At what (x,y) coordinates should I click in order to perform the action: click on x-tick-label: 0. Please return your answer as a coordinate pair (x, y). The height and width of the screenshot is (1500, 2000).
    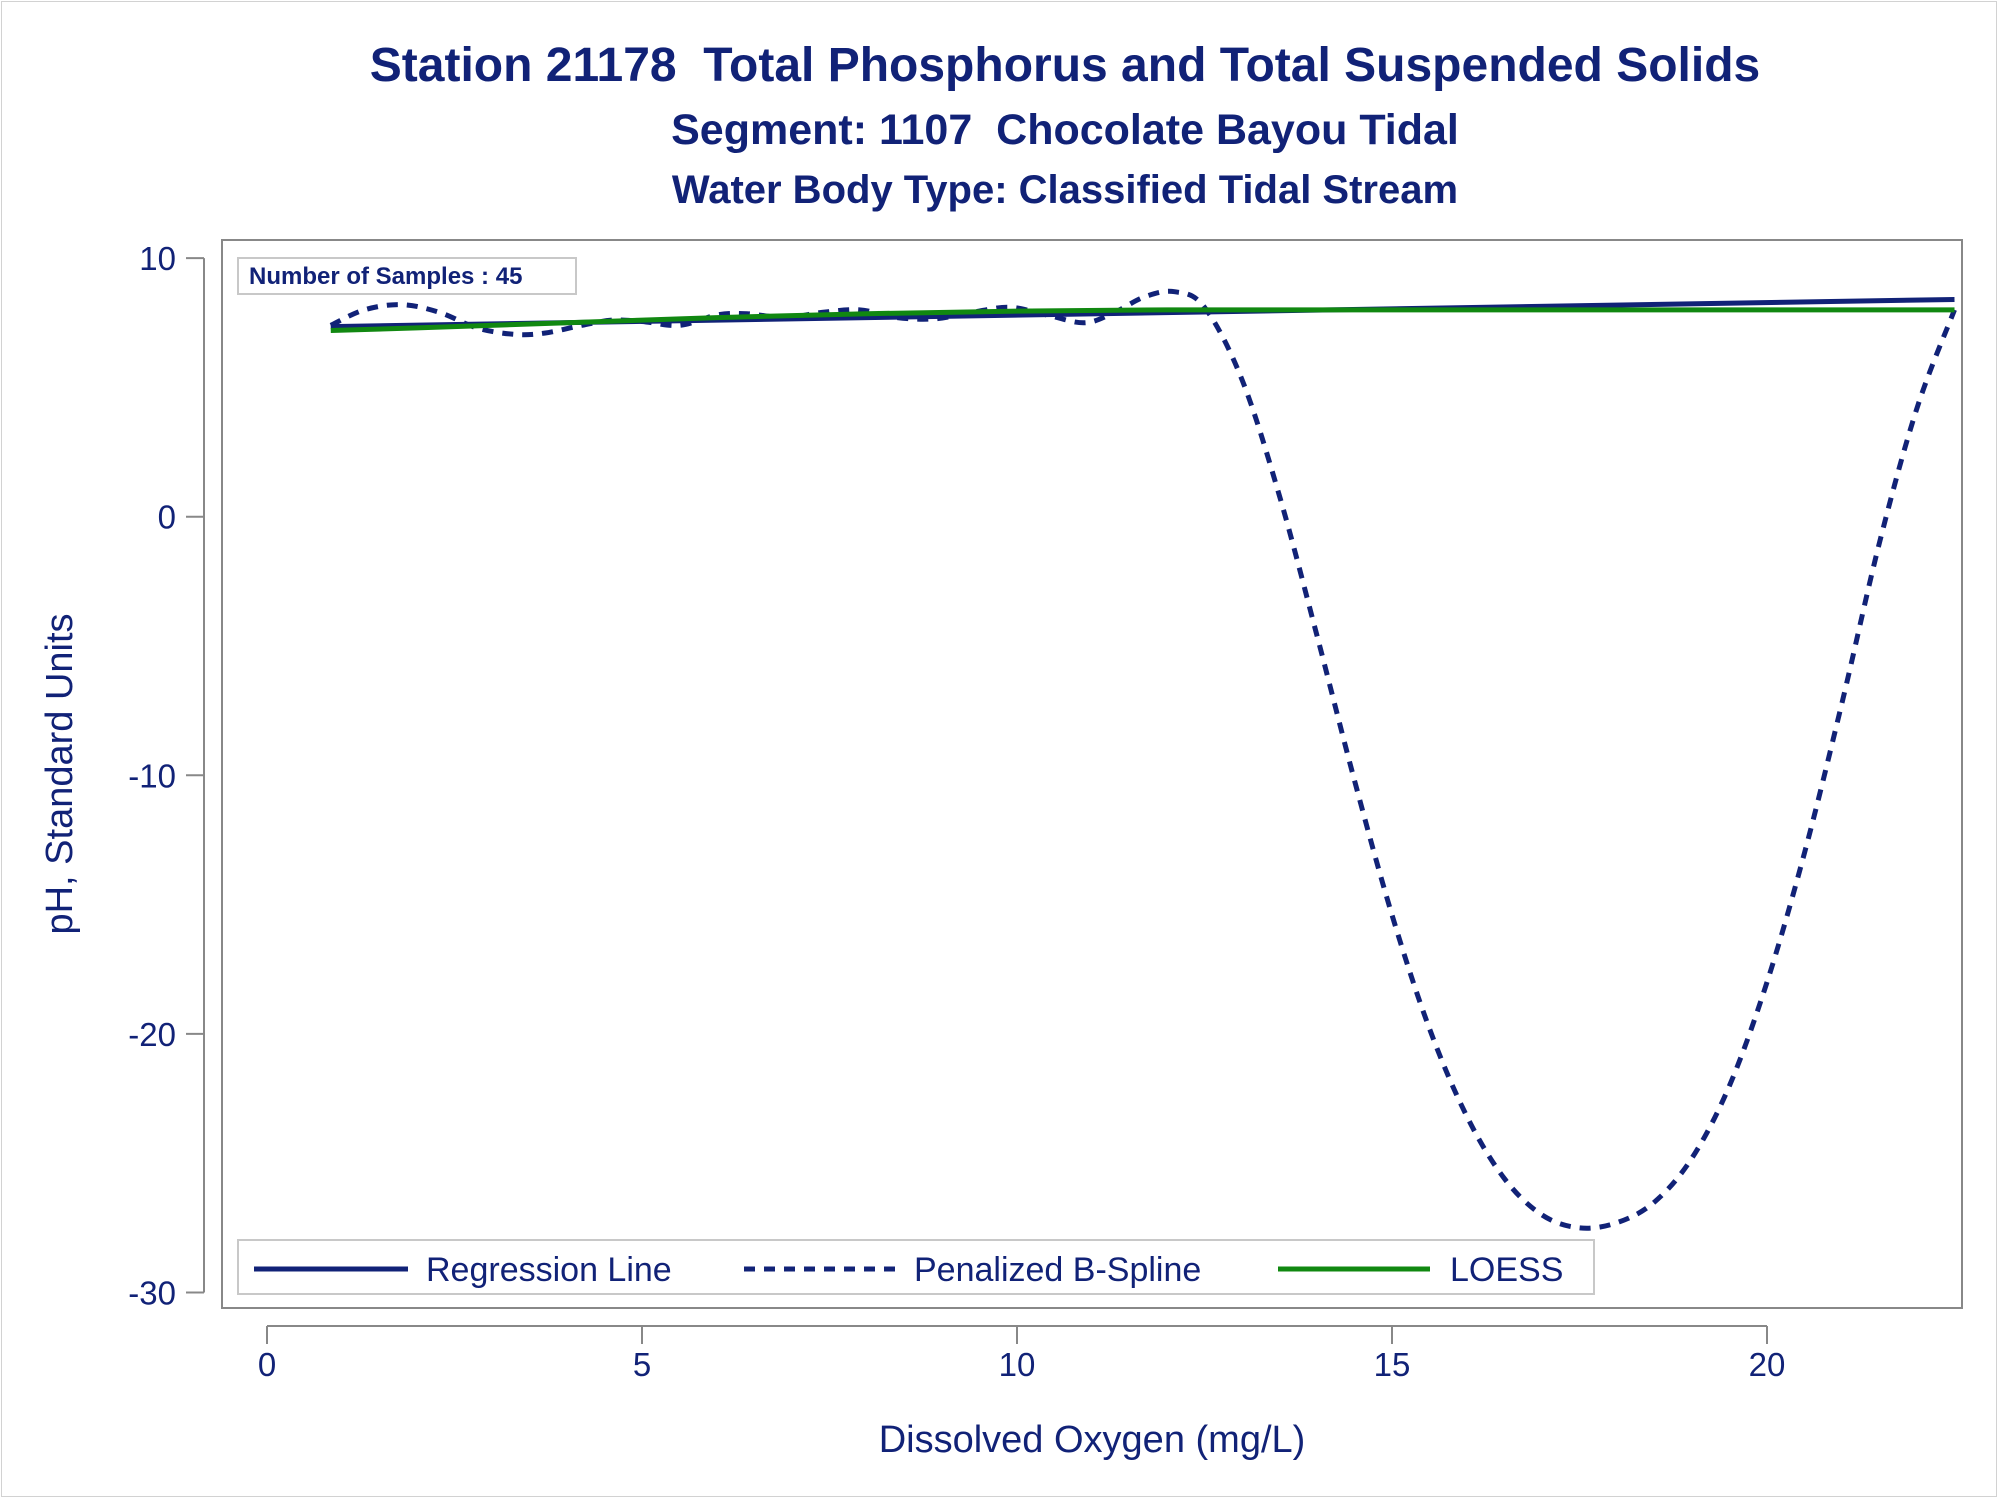
    Looking at the image, I should click on (267, 1364).